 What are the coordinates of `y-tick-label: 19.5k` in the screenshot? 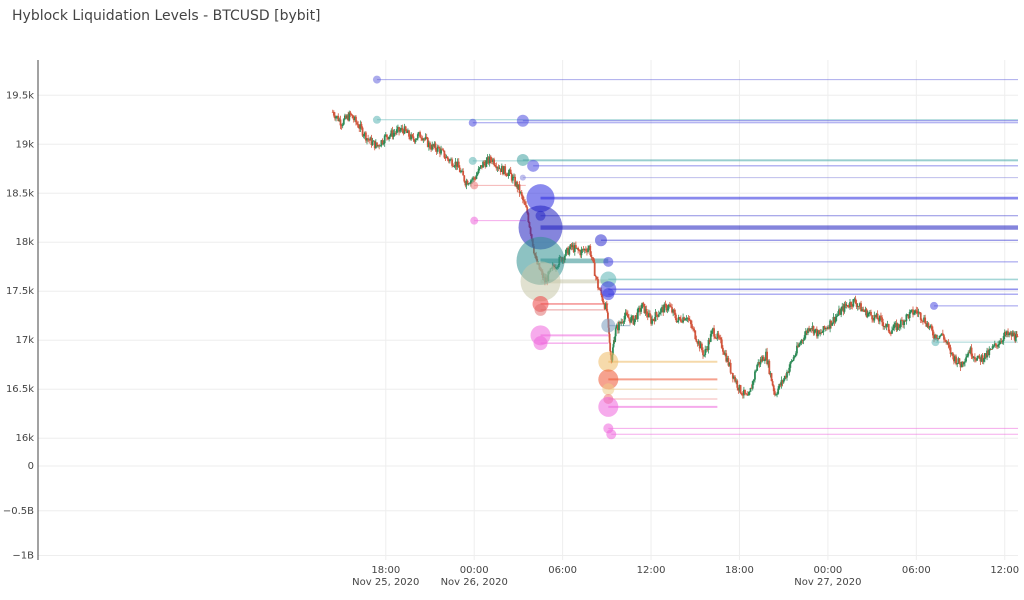 It's located at (20, 95).